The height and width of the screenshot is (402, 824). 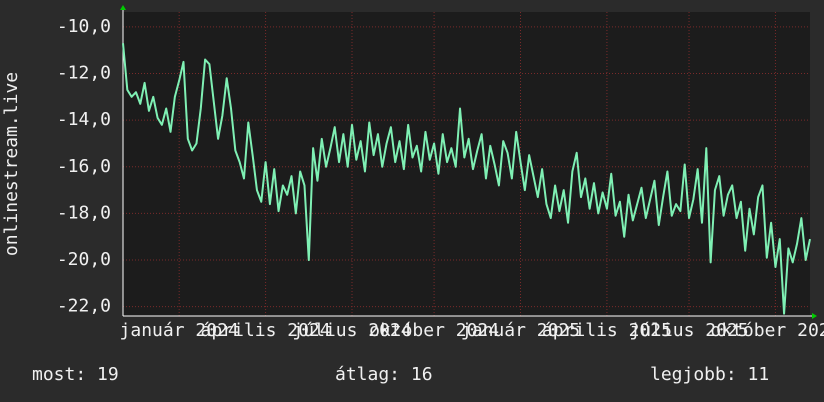 I want to click on x-tick-label: július 2024, so click(x=351, y=330).